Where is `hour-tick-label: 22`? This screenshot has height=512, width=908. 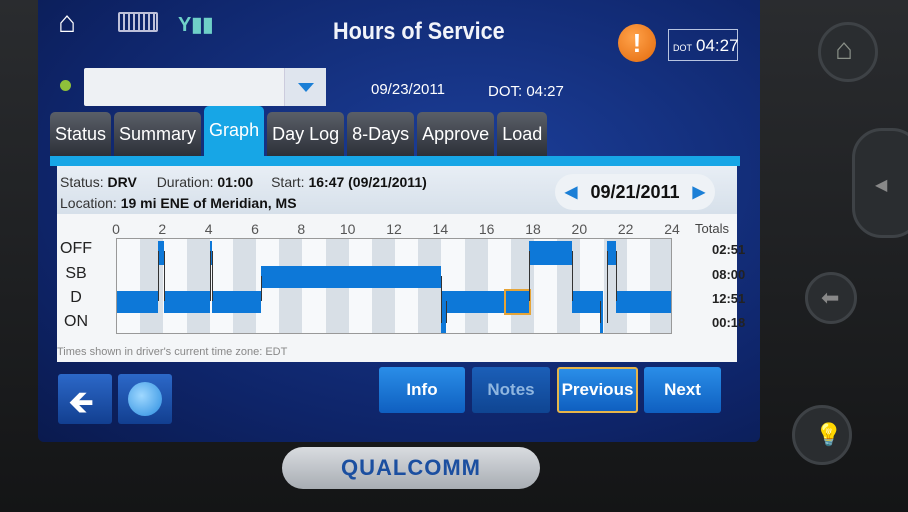
hour-tick-label: 22 is located at coordinates (625, 229).